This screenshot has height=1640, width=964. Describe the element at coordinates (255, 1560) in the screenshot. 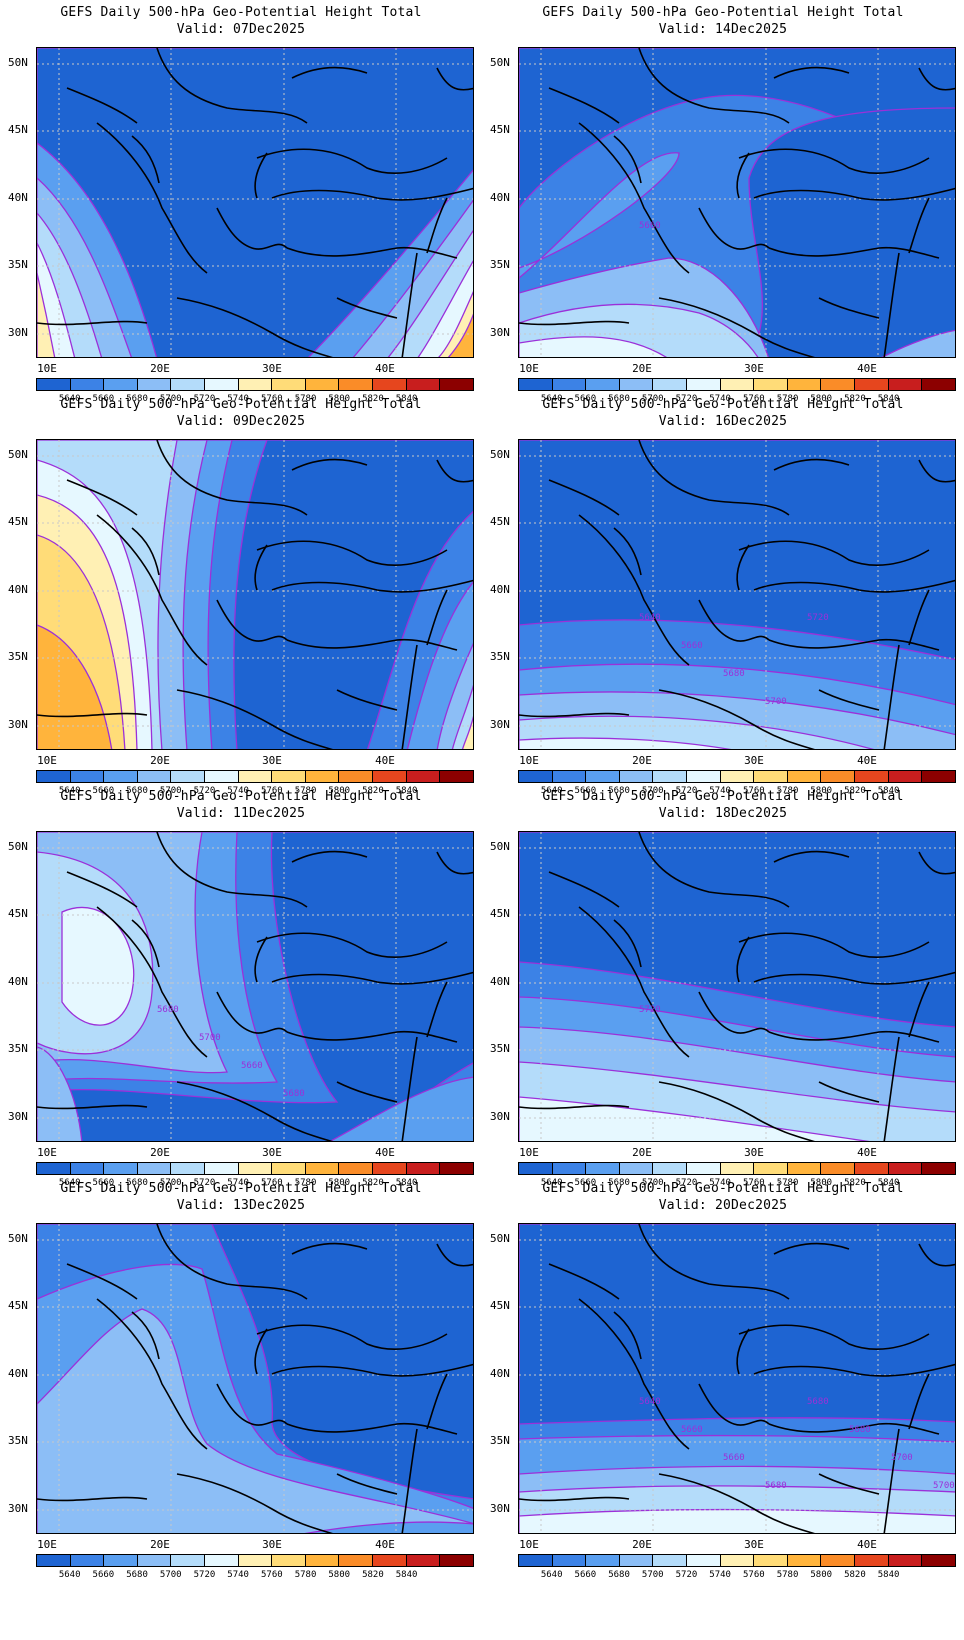

I see `colorbar` at that location.